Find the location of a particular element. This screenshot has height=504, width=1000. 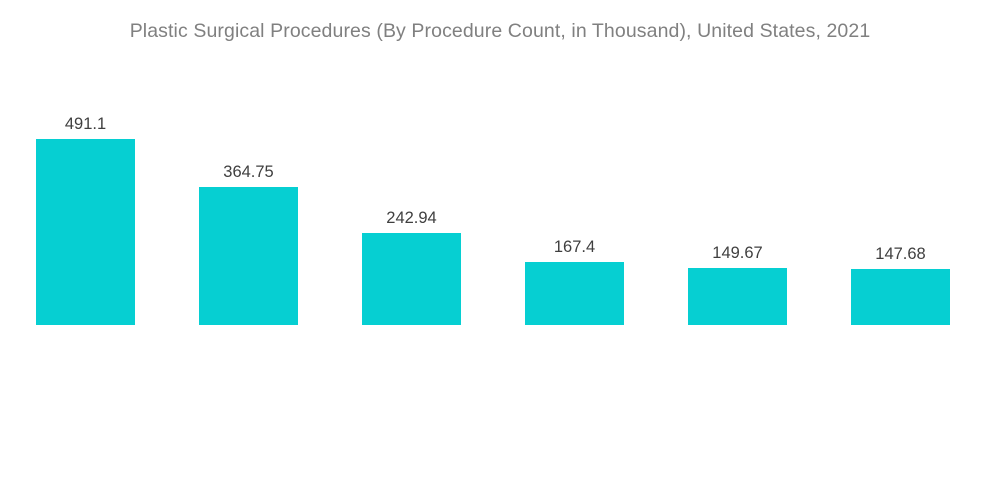

bar-value-label: 147.68 is located at coordinates (900, 254).